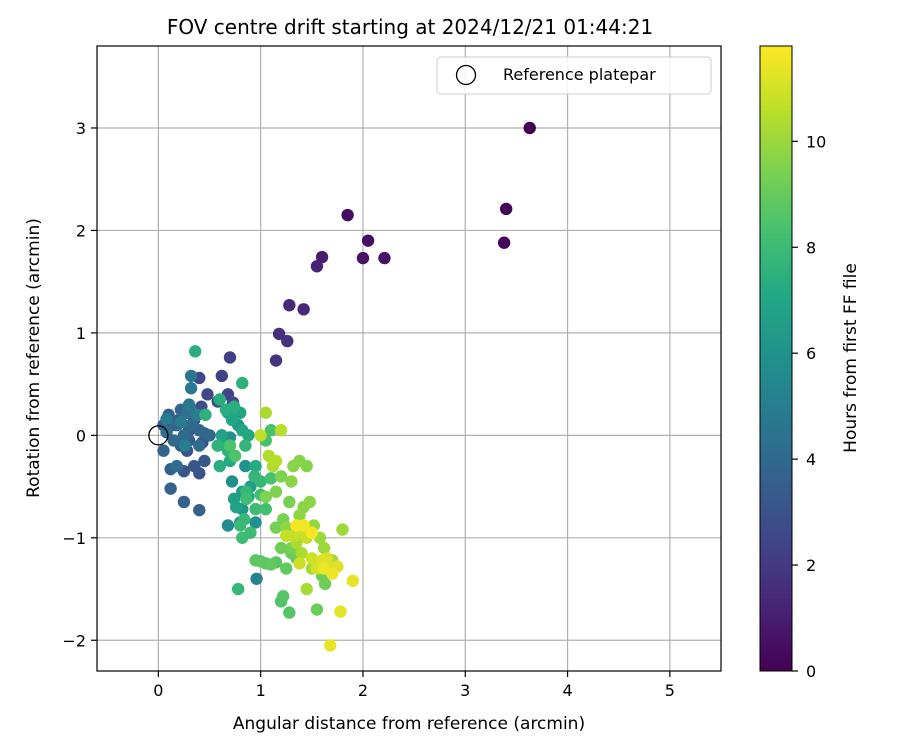 The width and height of the screenshot is (900, 750). I want to click on colorbar-tick-label: 10, so click(816, 141).